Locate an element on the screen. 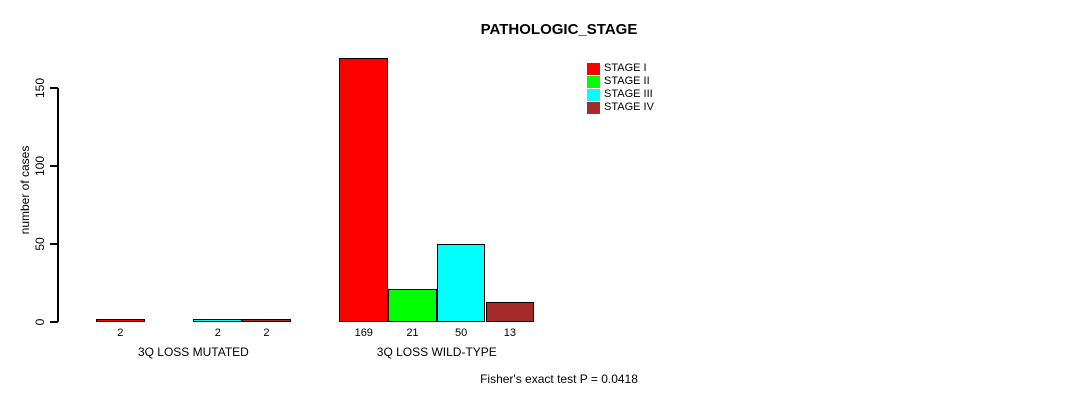  group-label-3q-loss-wild-type: 3Q LOSS WILD-TYPE is located at coordinates (436, 352).